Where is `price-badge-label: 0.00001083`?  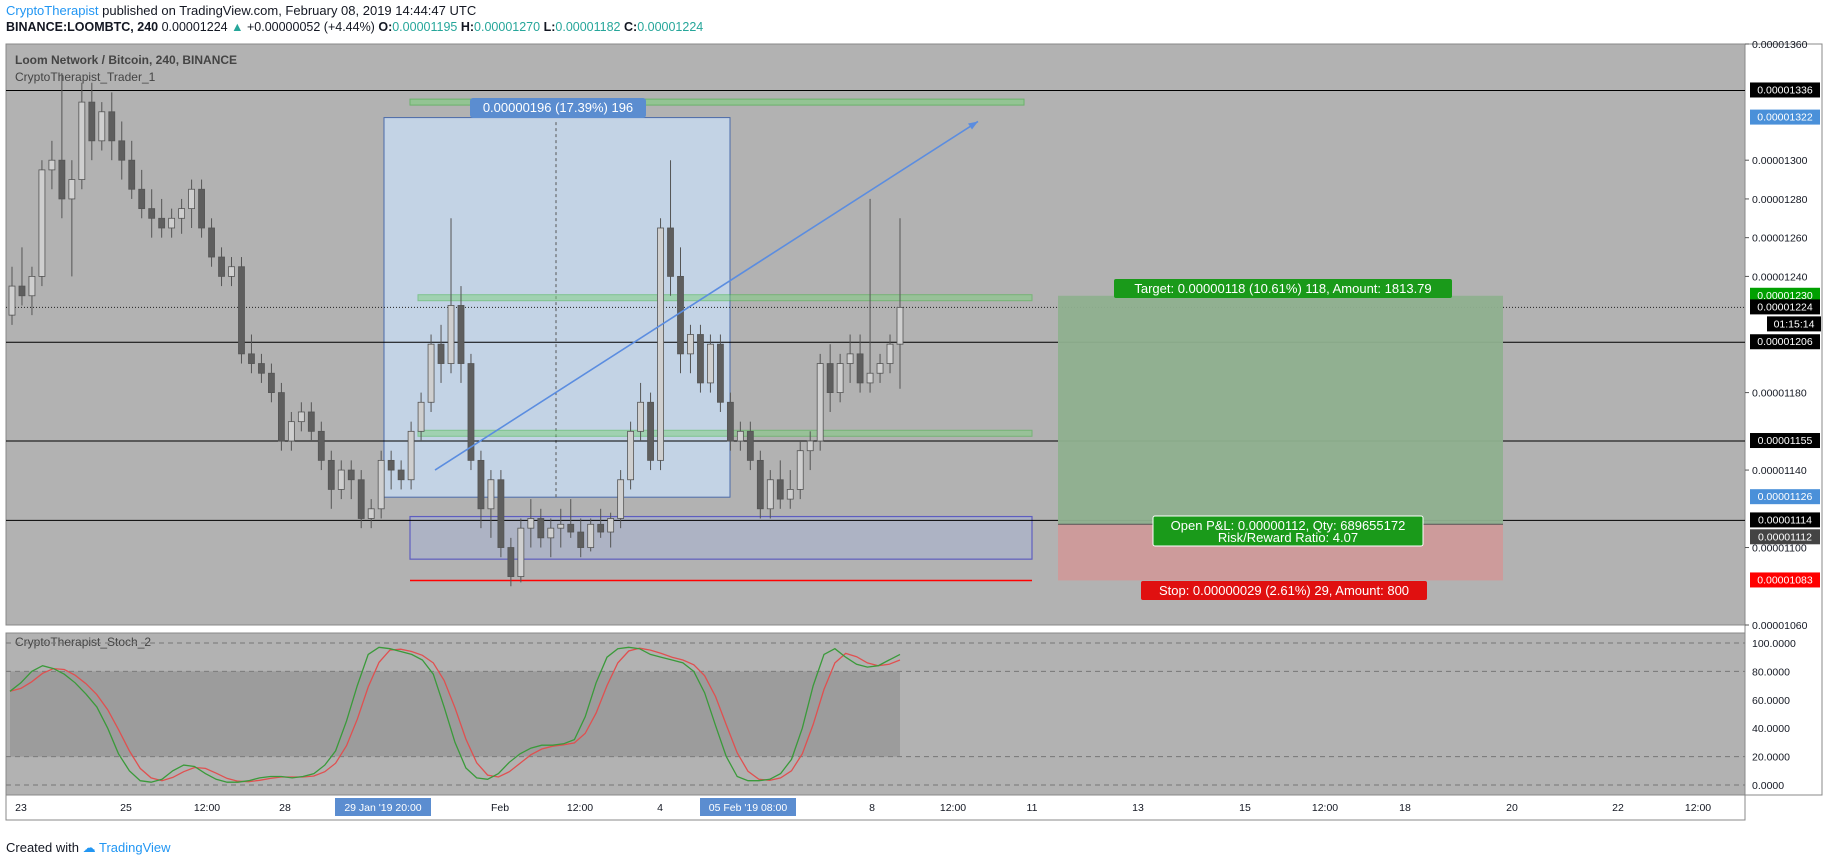
price-badge-label: 0.00001083 is located at coordinates (1785, 580).